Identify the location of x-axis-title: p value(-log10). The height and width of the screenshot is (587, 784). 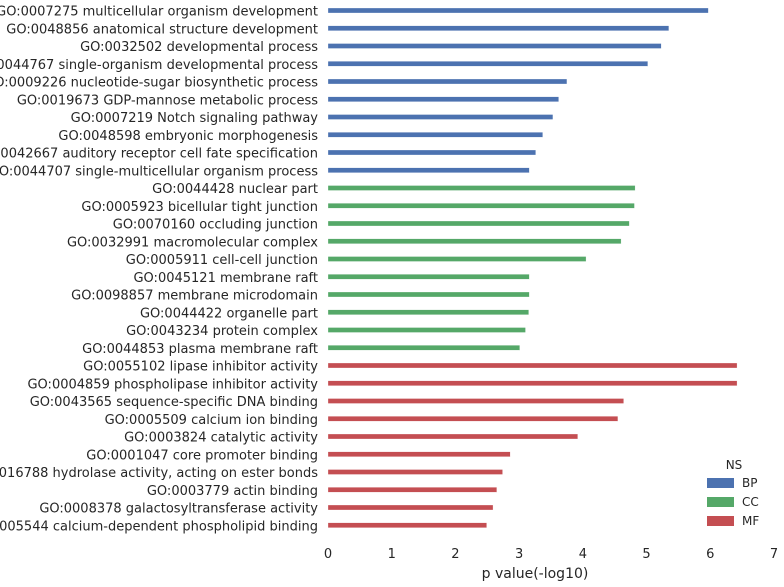
(535, 574).